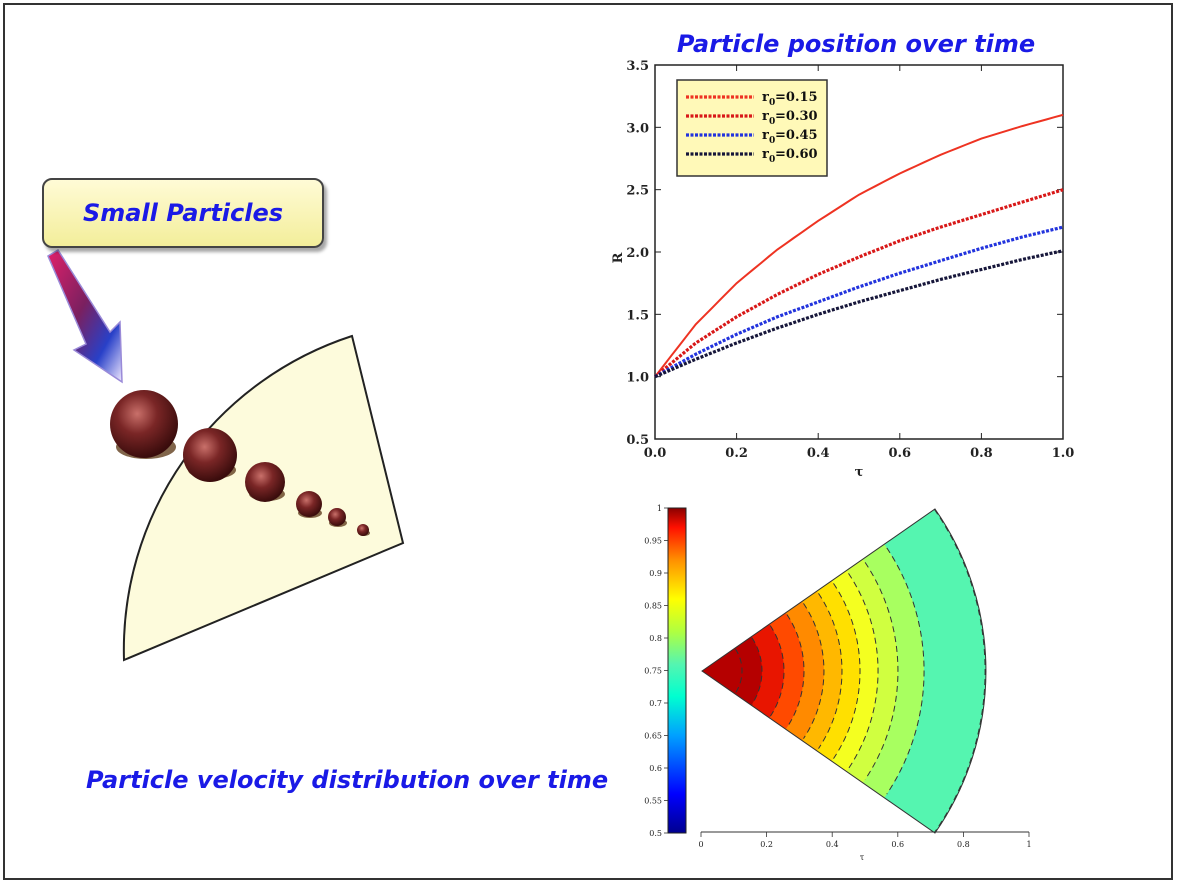 The width and height of the screenshot is (1179, 886). What do you see at coordinates (653, 801) in the screenshot?
I see `colorbar-tick-label: 0.55` at bounding box center [653, 801].